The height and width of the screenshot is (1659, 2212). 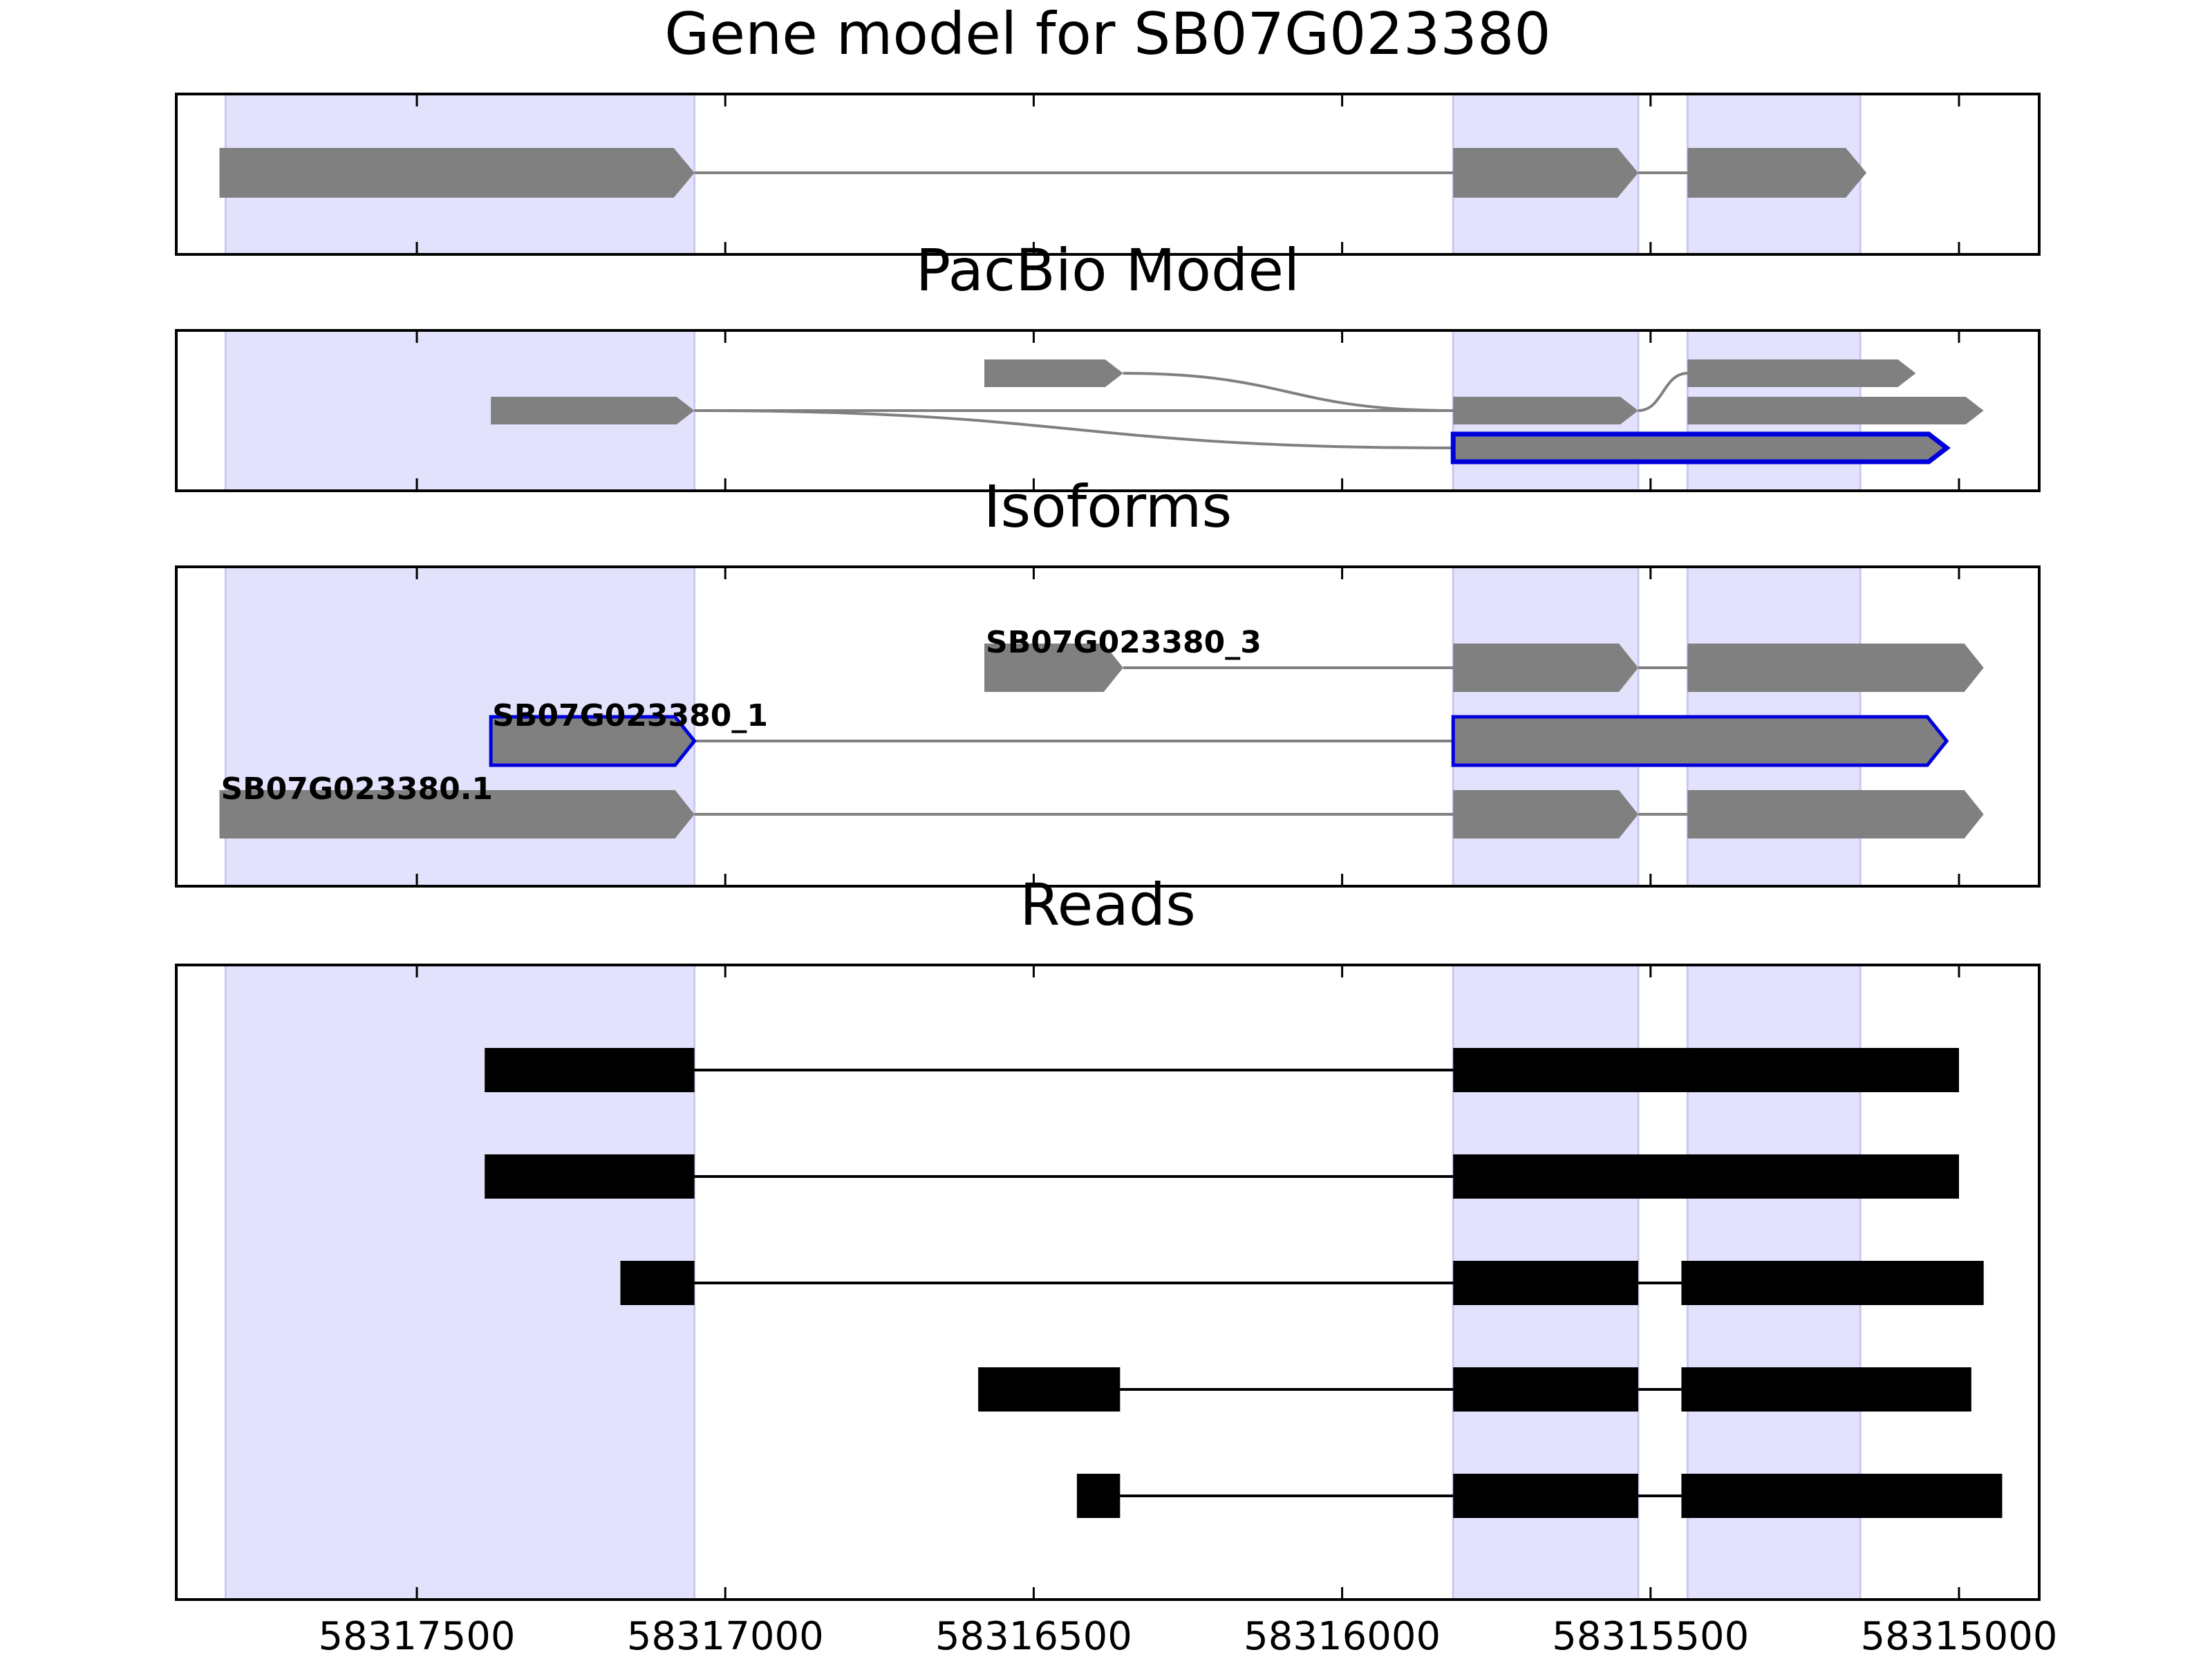 I want to click on x-tick-label-4: 58316000, so click(x=1342, y=1637).